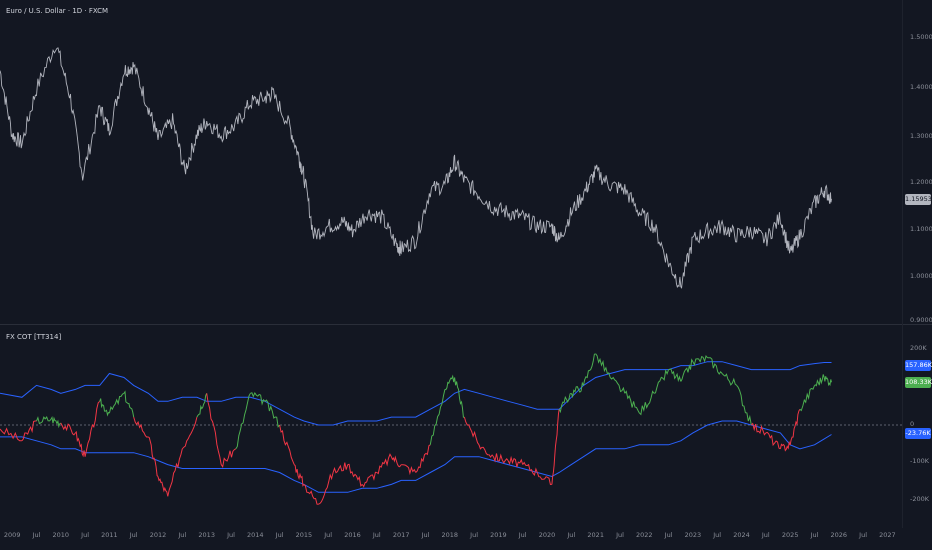 The image size is (932, 550). Describe the element at coordinates (466, 324) in the screenshot. I see `pane-divider` at that location.